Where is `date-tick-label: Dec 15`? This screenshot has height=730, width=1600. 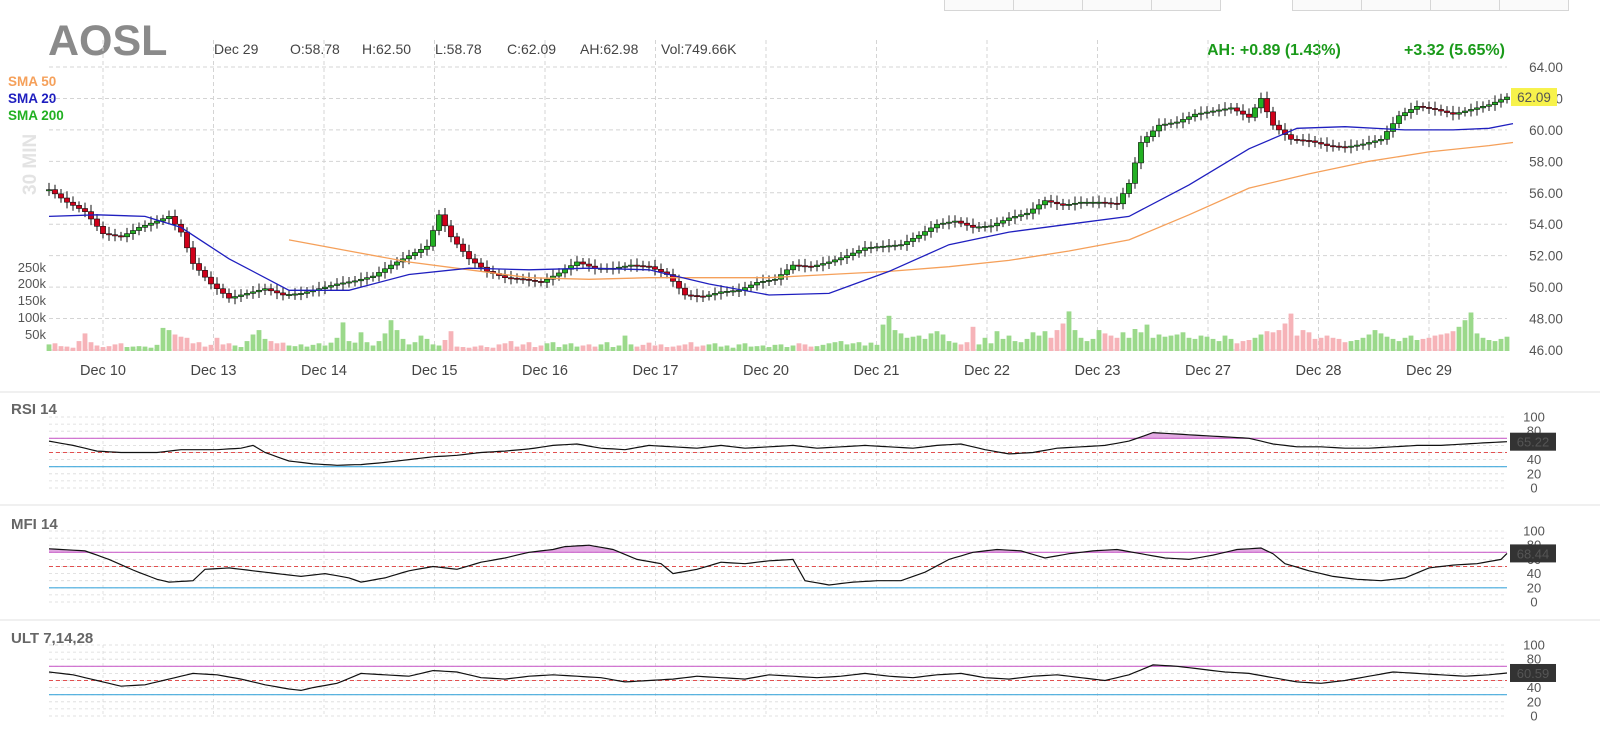 date-tick-label: Dec 15 is located at coordinates (435, 371).